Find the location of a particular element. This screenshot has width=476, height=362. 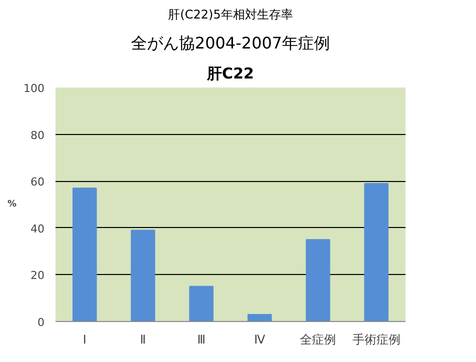

x-tick-label: 手術症例 is located at coordinates (376, 339).